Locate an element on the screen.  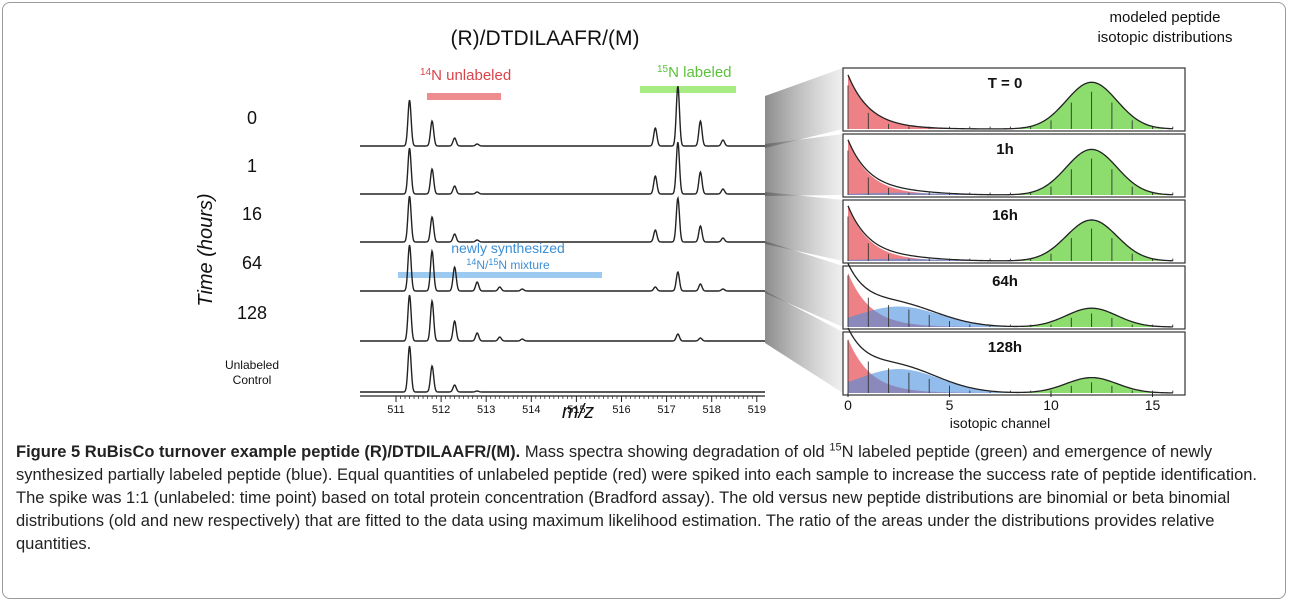
x-tick-label: 511 is located at coordinates (396, 410).